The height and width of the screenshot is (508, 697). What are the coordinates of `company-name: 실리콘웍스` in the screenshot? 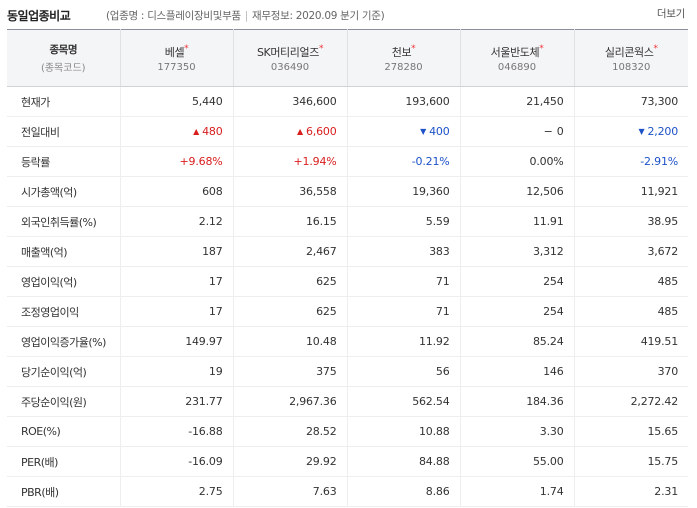 It's located at (629, 52).